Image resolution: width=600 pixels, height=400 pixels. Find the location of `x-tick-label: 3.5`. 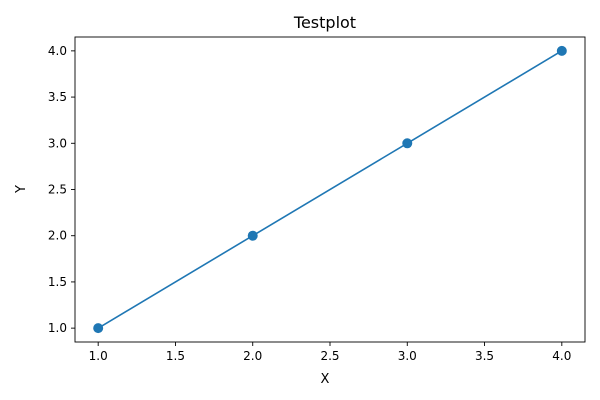

x-tick-label: 3.5 is located at coordinates (484, 356).